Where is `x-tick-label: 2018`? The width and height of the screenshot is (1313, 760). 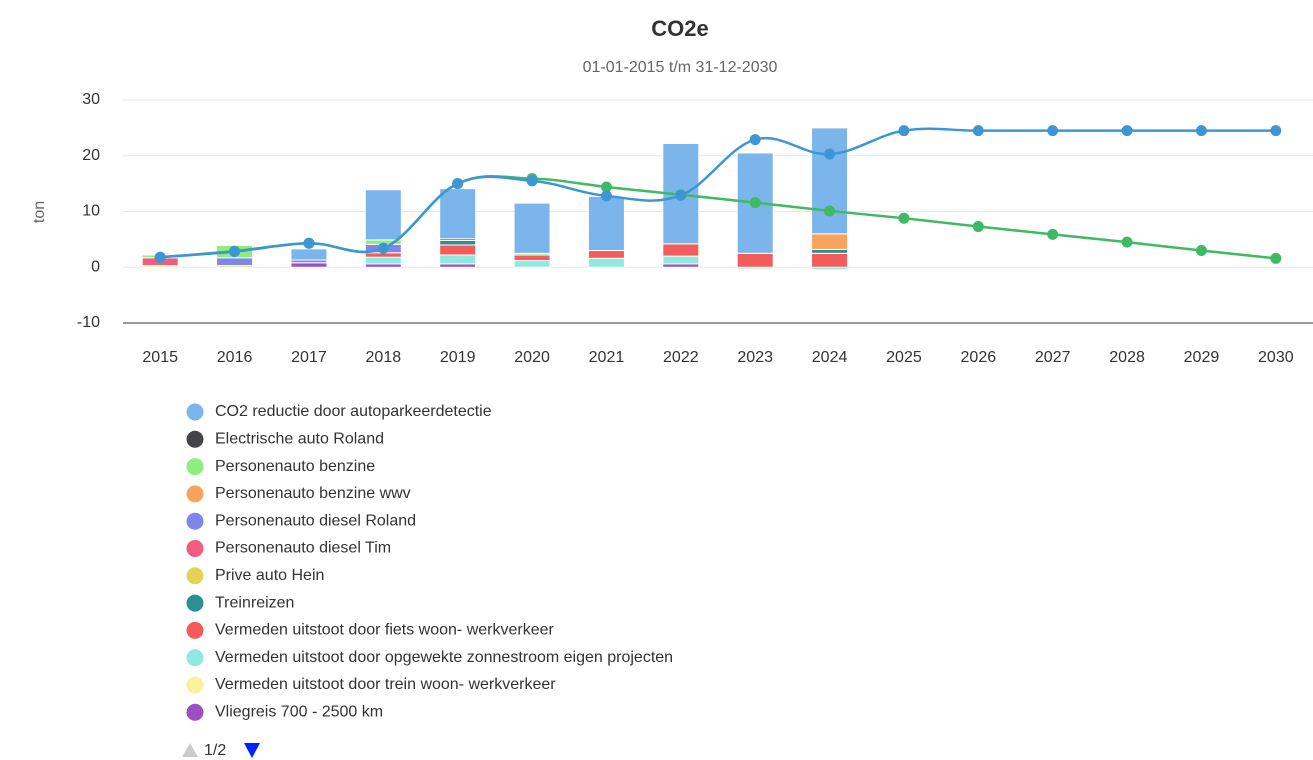 x-tick-label: 2018 is located at coordinates (384, 357).